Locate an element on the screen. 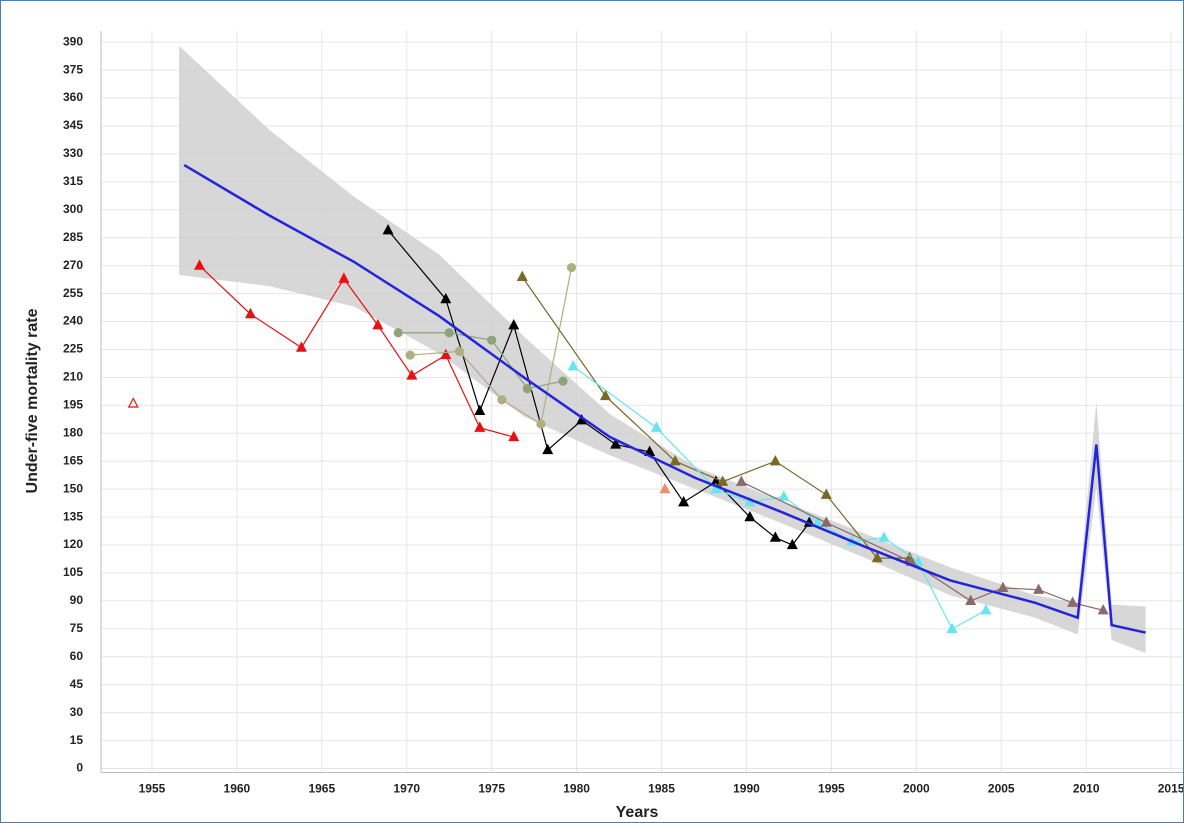 This screenshot has height=823, width=1184. x-tick-label: 1975 is located at coordinates (491, 789).